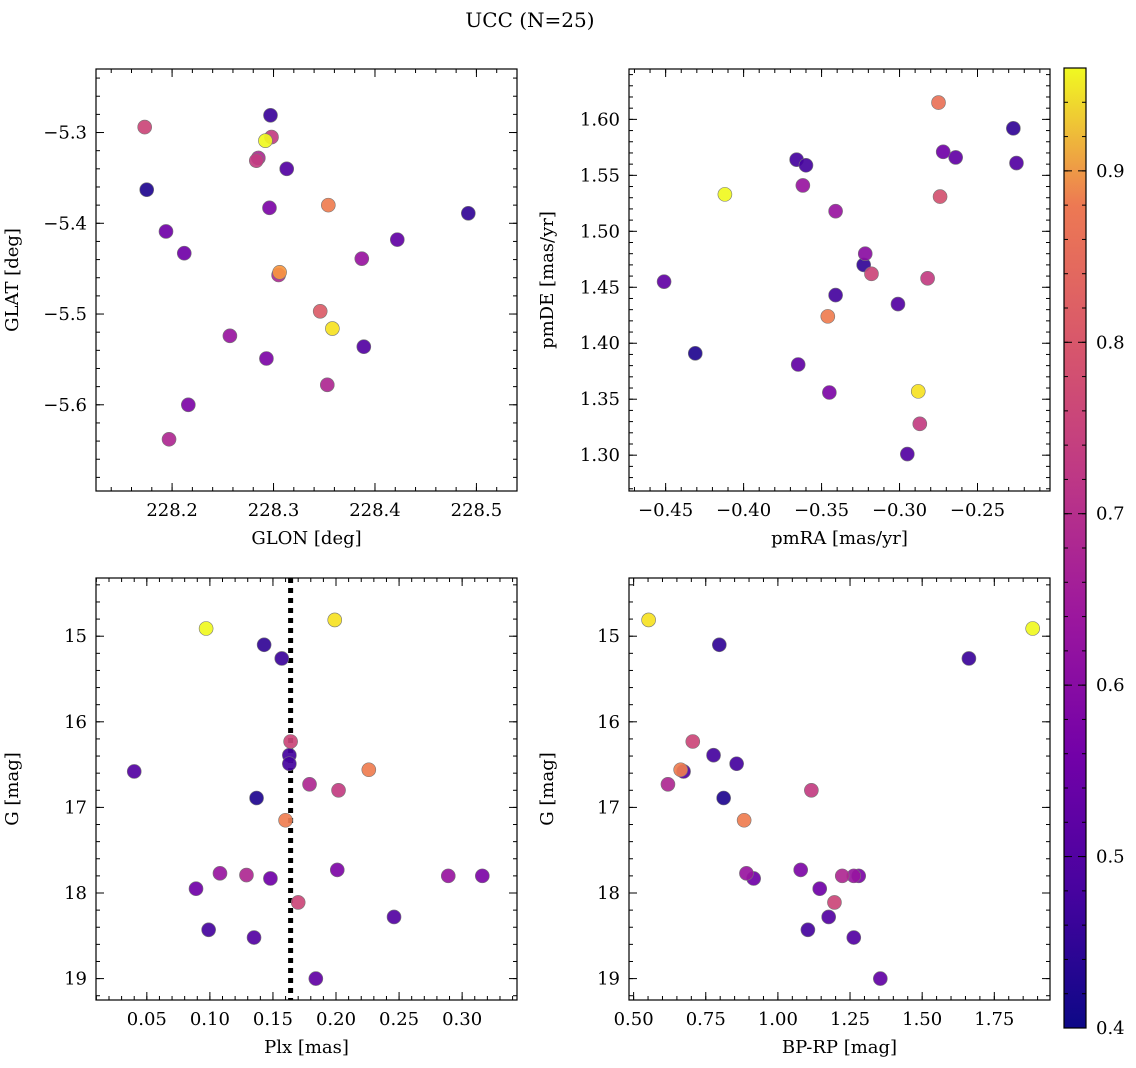 The height and width of the screenshot is (1068, 1136). What do you see at coordinates (634, 1019) in the screenshot?
I see `x-tick-label: 0.50` at bounding box center [634, 1019].